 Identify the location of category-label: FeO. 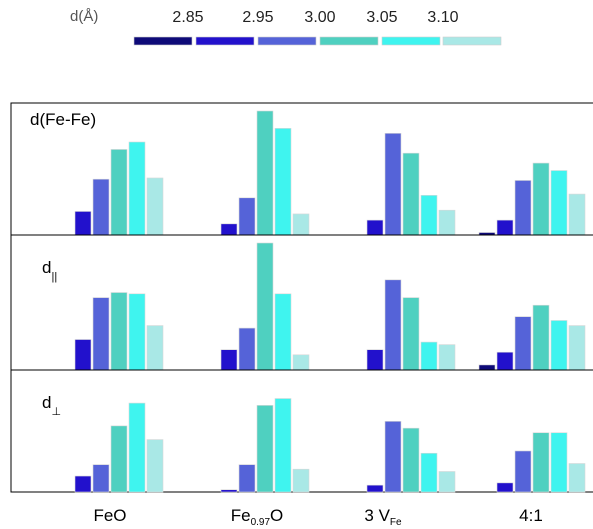
(109, 515).